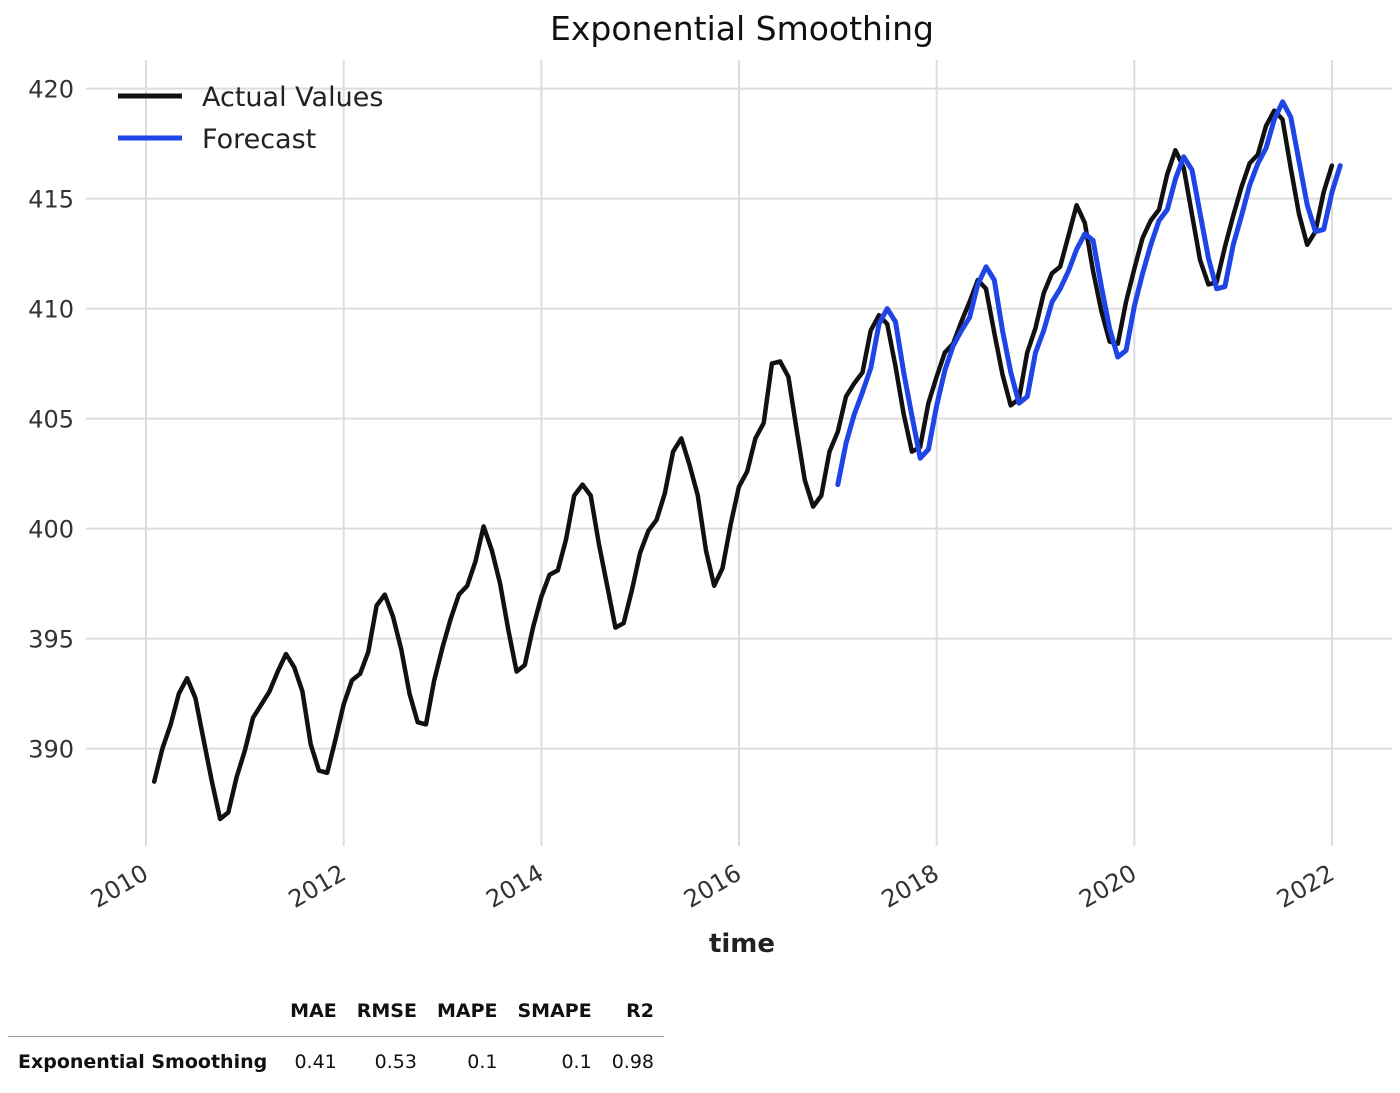  Describe the element at coordinates (1305, 886) in the screenshot. I see `x-tick-label: 2022` at that location.